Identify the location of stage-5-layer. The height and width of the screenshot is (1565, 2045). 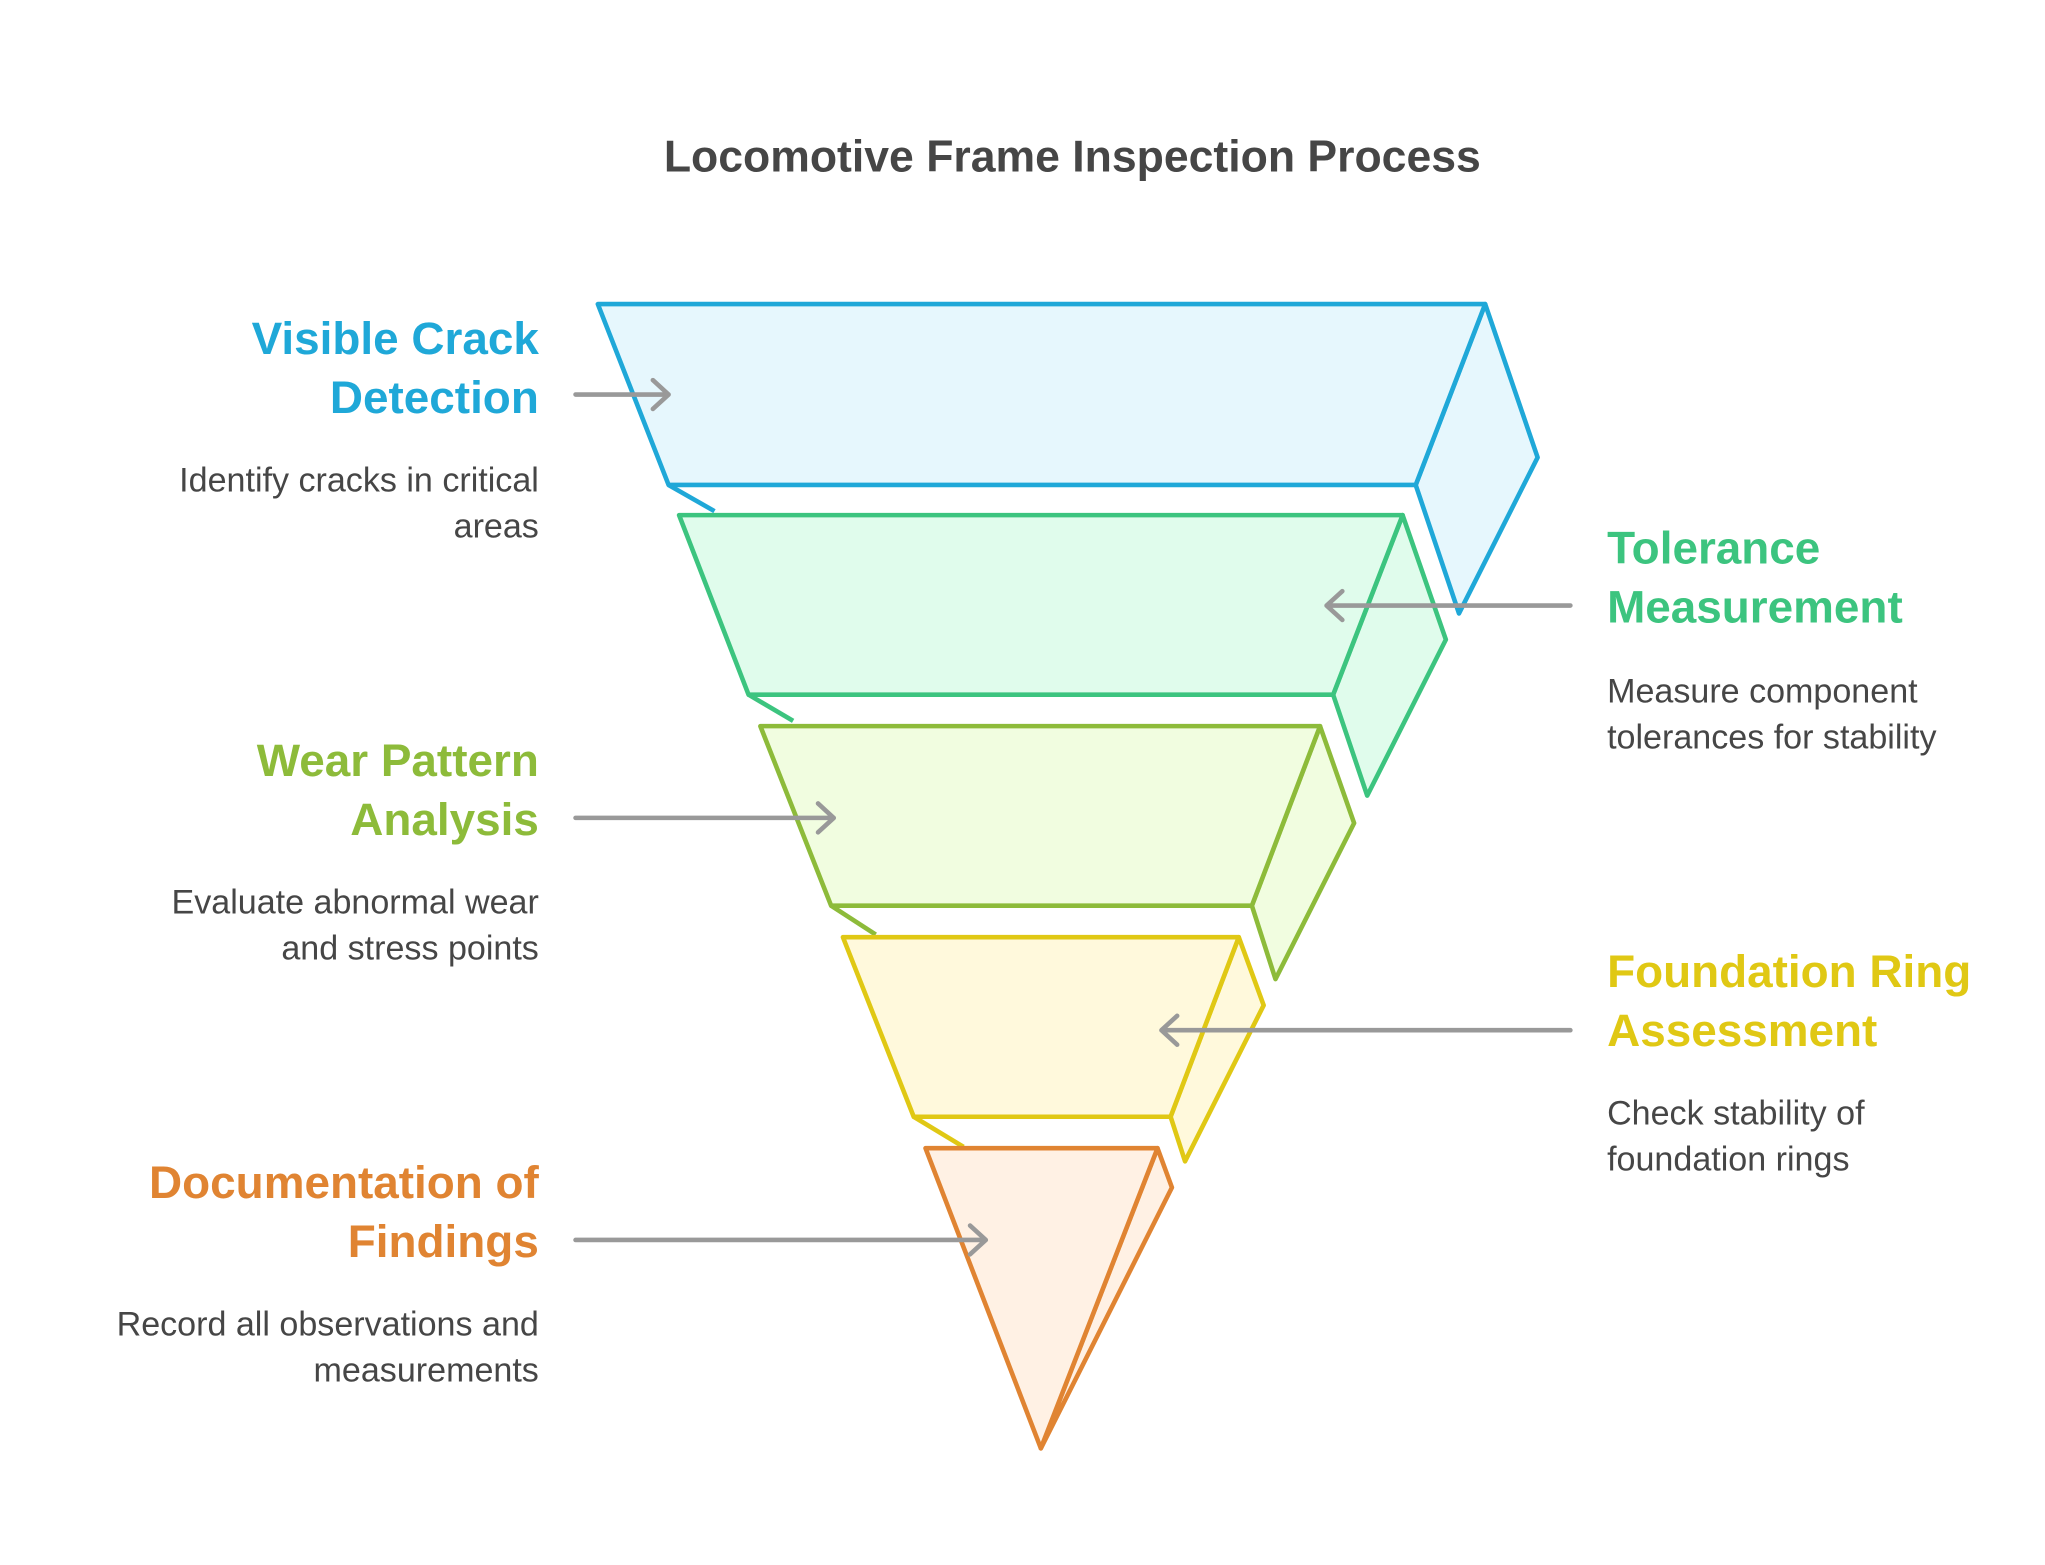
(1049, 1298).